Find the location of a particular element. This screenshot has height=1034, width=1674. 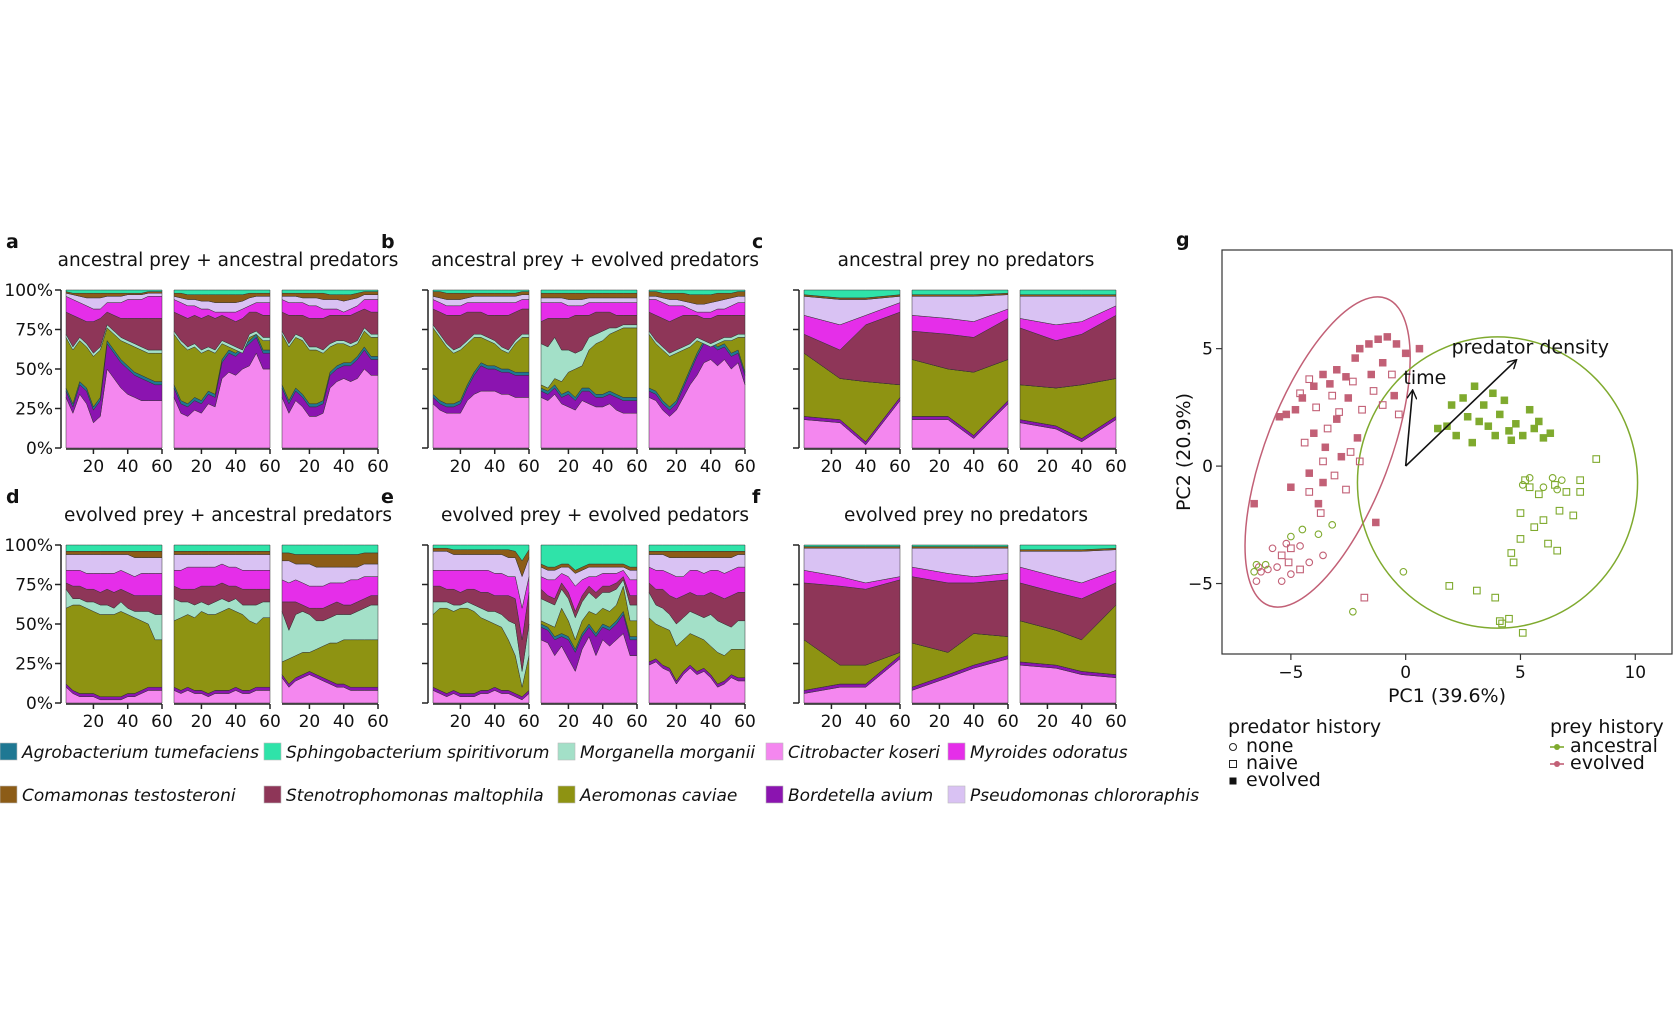

panel-letter: f is located at coordinates (756, 497).